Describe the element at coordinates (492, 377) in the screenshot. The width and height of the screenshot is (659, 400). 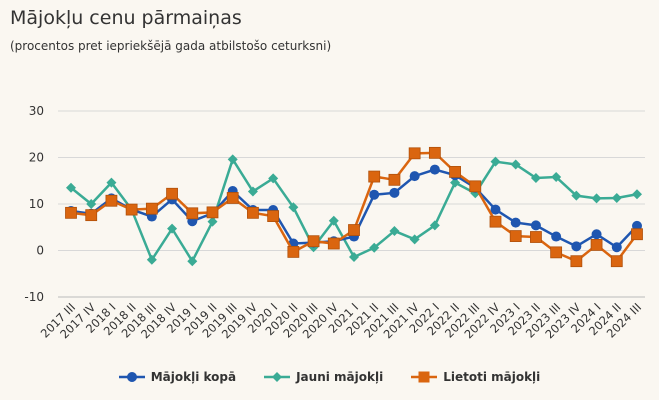
I see `legend-label: Lietoti mājokļi` at that location.